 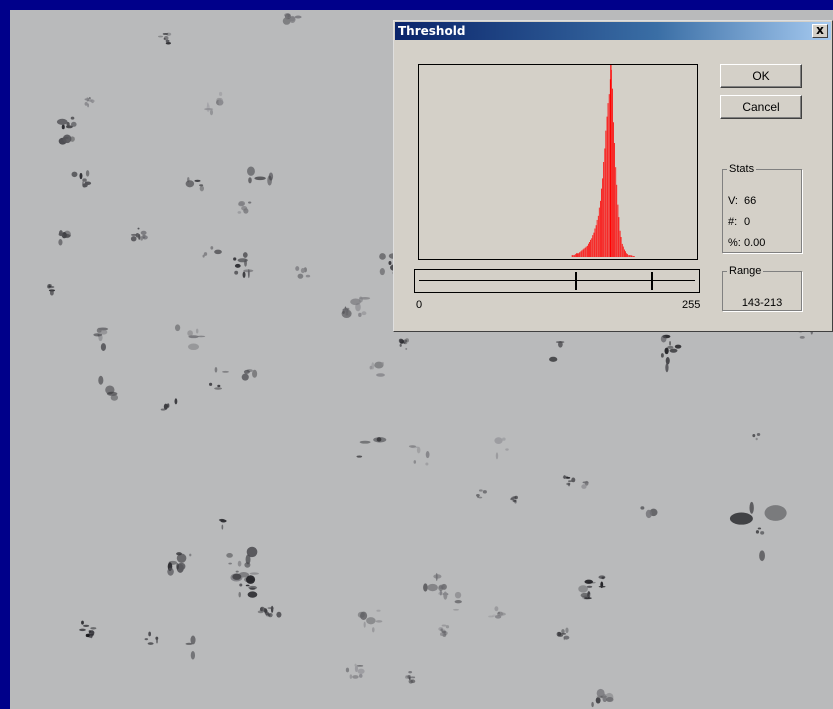 I want to click on cancel-button: Cancel, so click(x=761, y=107).